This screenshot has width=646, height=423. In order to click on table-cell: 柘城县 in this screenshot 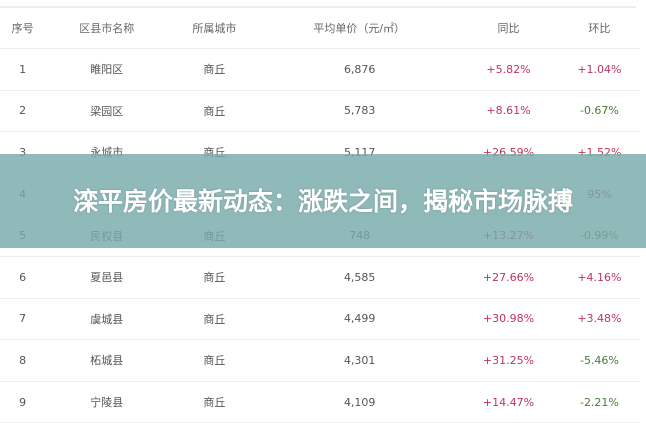, I will do `click(107, 360)`.